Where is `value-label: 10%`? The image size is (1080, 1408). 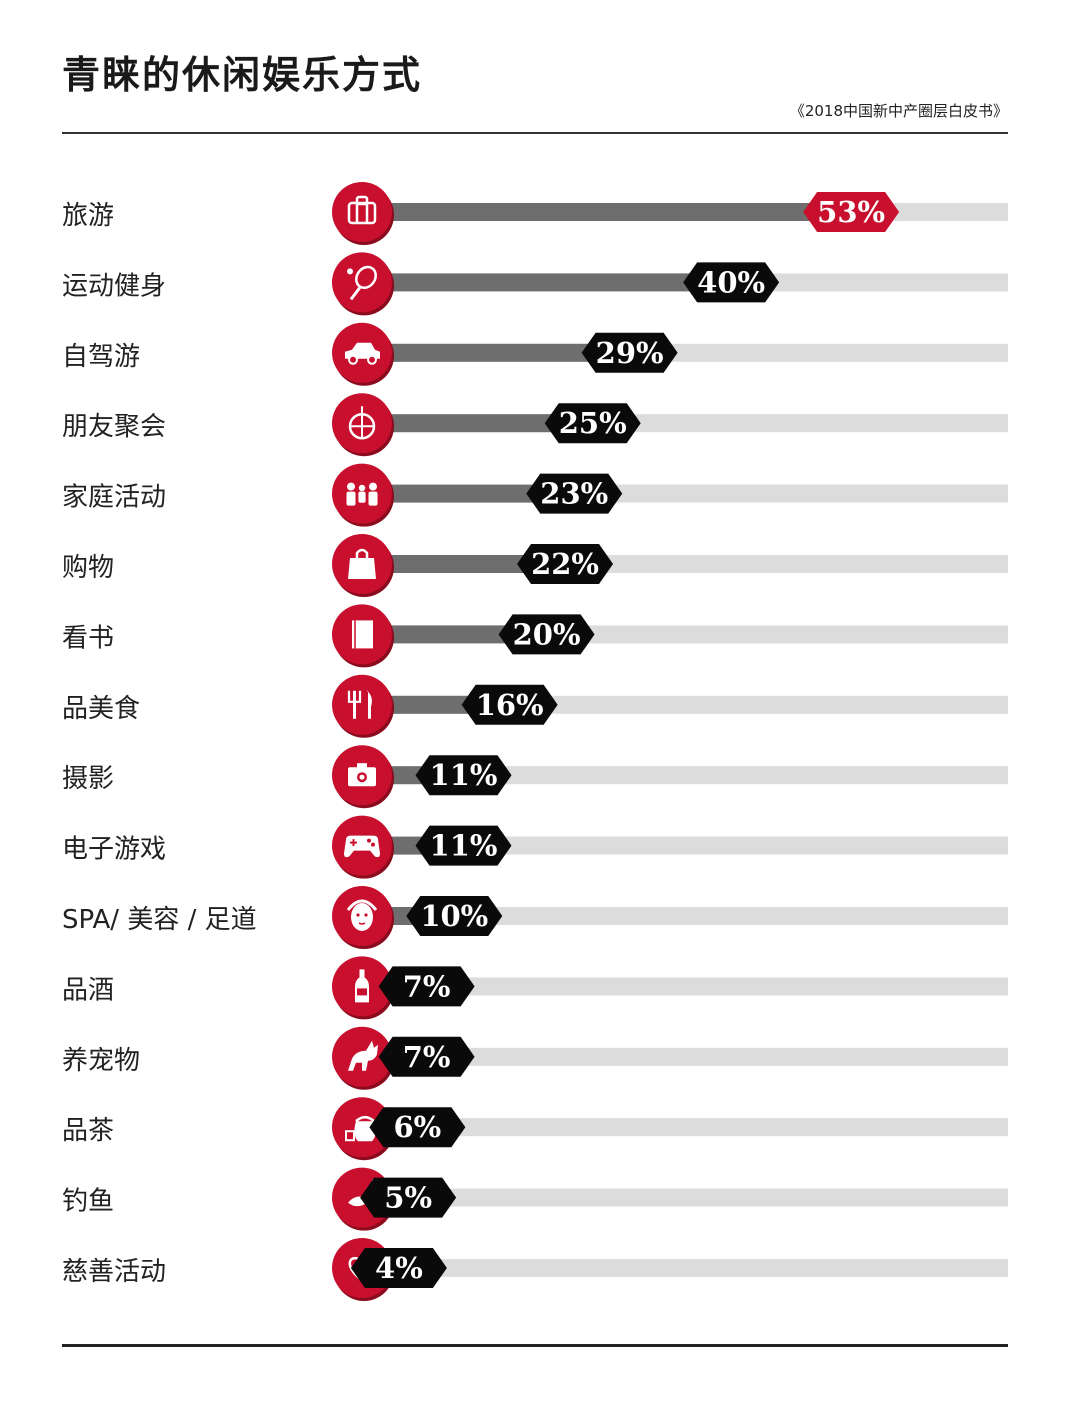
value-label: 10% is located at coordinates (454, 916).